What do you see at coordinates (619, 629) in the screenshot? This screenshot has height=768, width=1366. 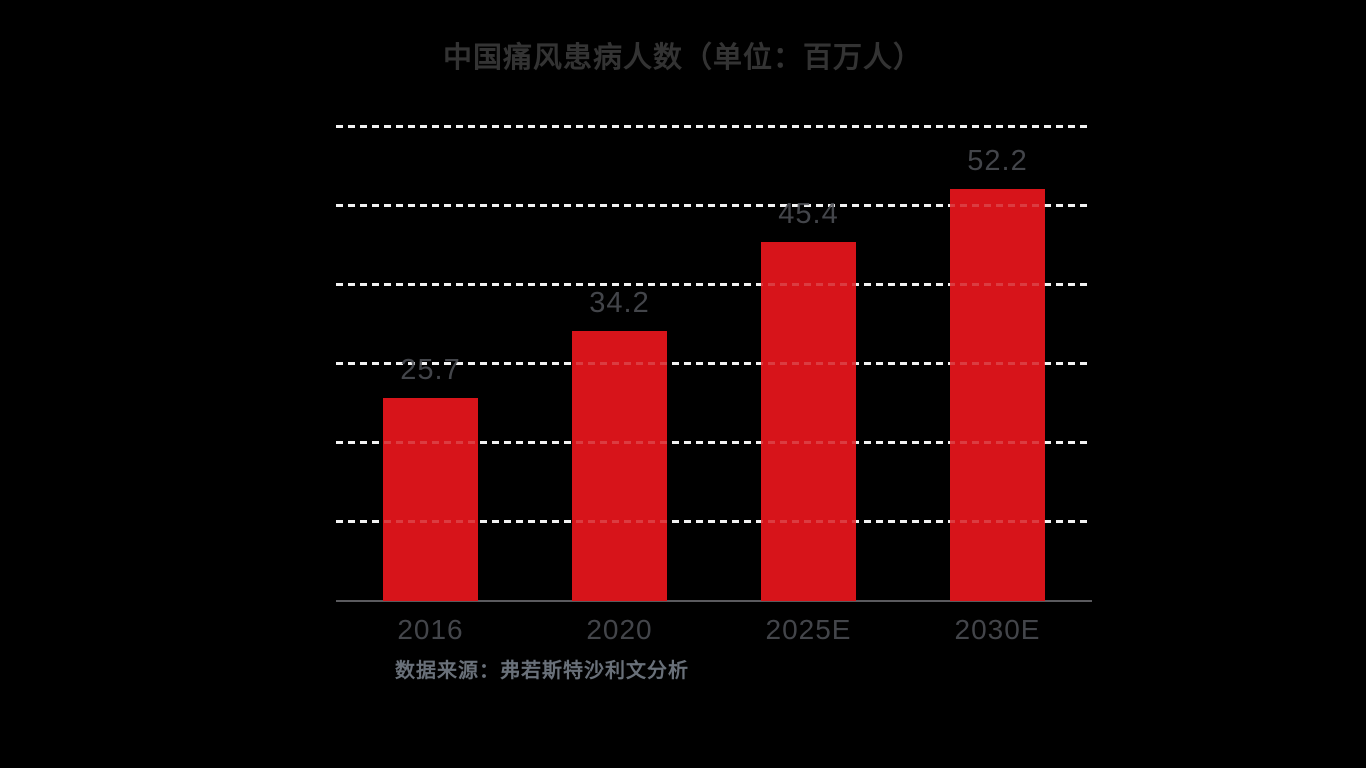 I see `x-axis-label: 2020` at bounding box center [619, 629].